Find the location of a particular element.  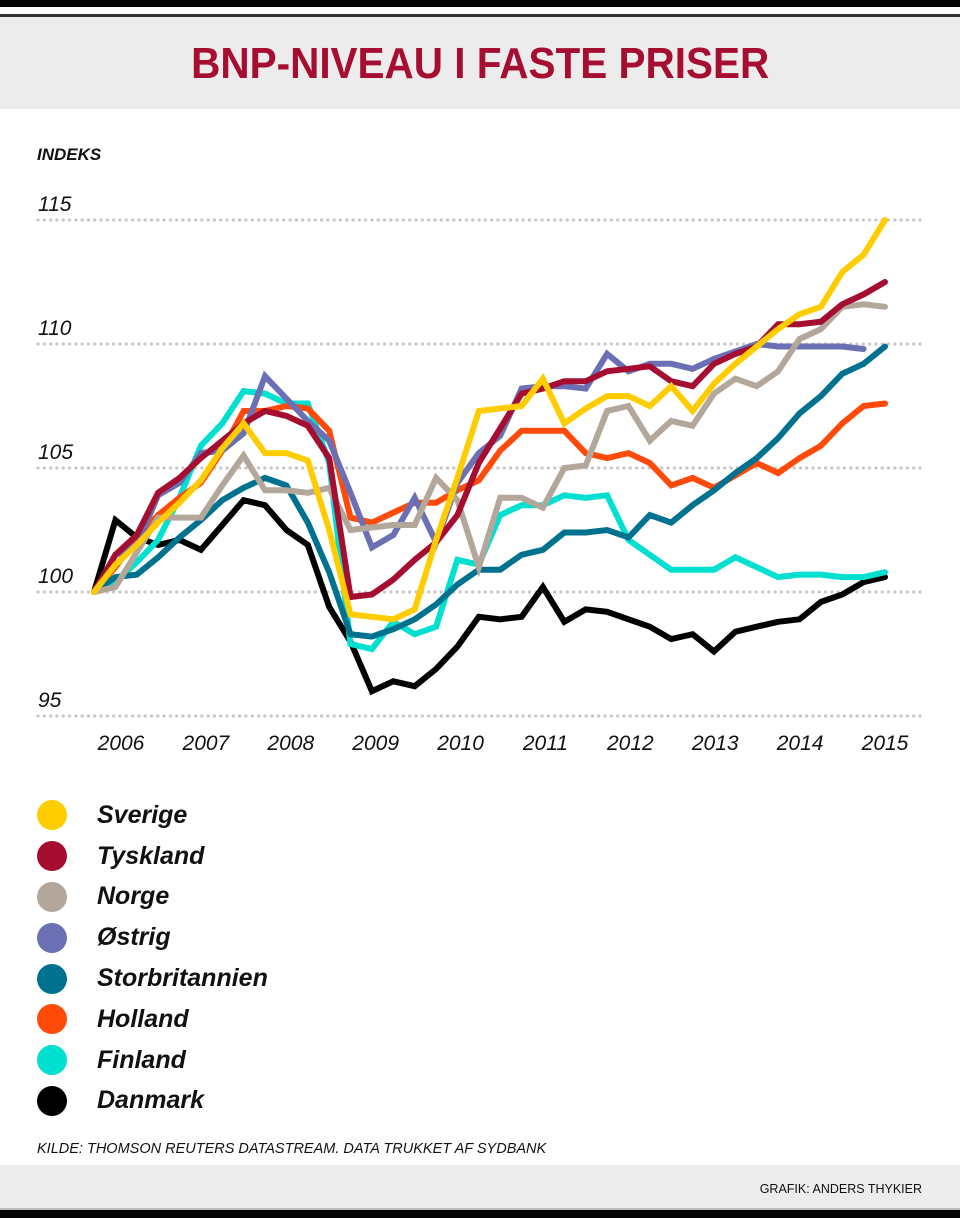

y-tick-label: 115 is located at coordinates (55, 204).